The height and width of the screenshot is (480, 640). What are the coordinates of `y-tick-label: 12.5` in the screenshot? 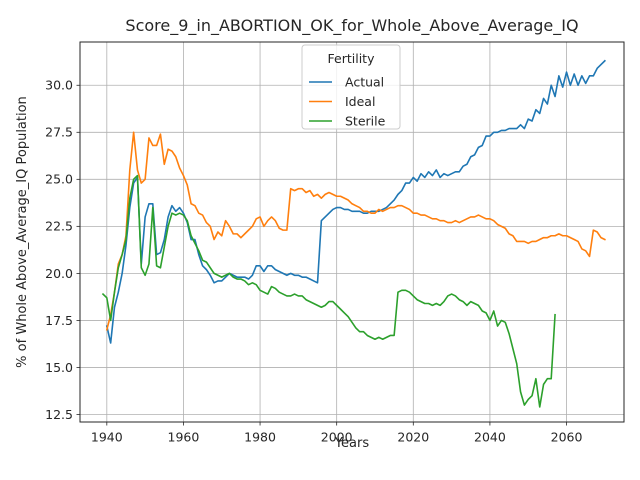 It's located at (59, 414).